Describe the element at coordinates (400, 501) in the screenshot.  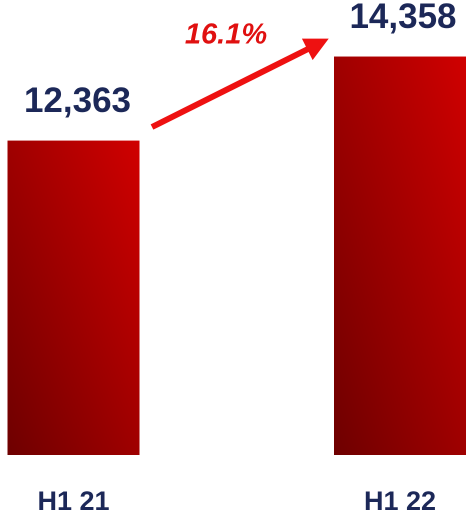
I see `x-tick-label: H1 22` at that location.